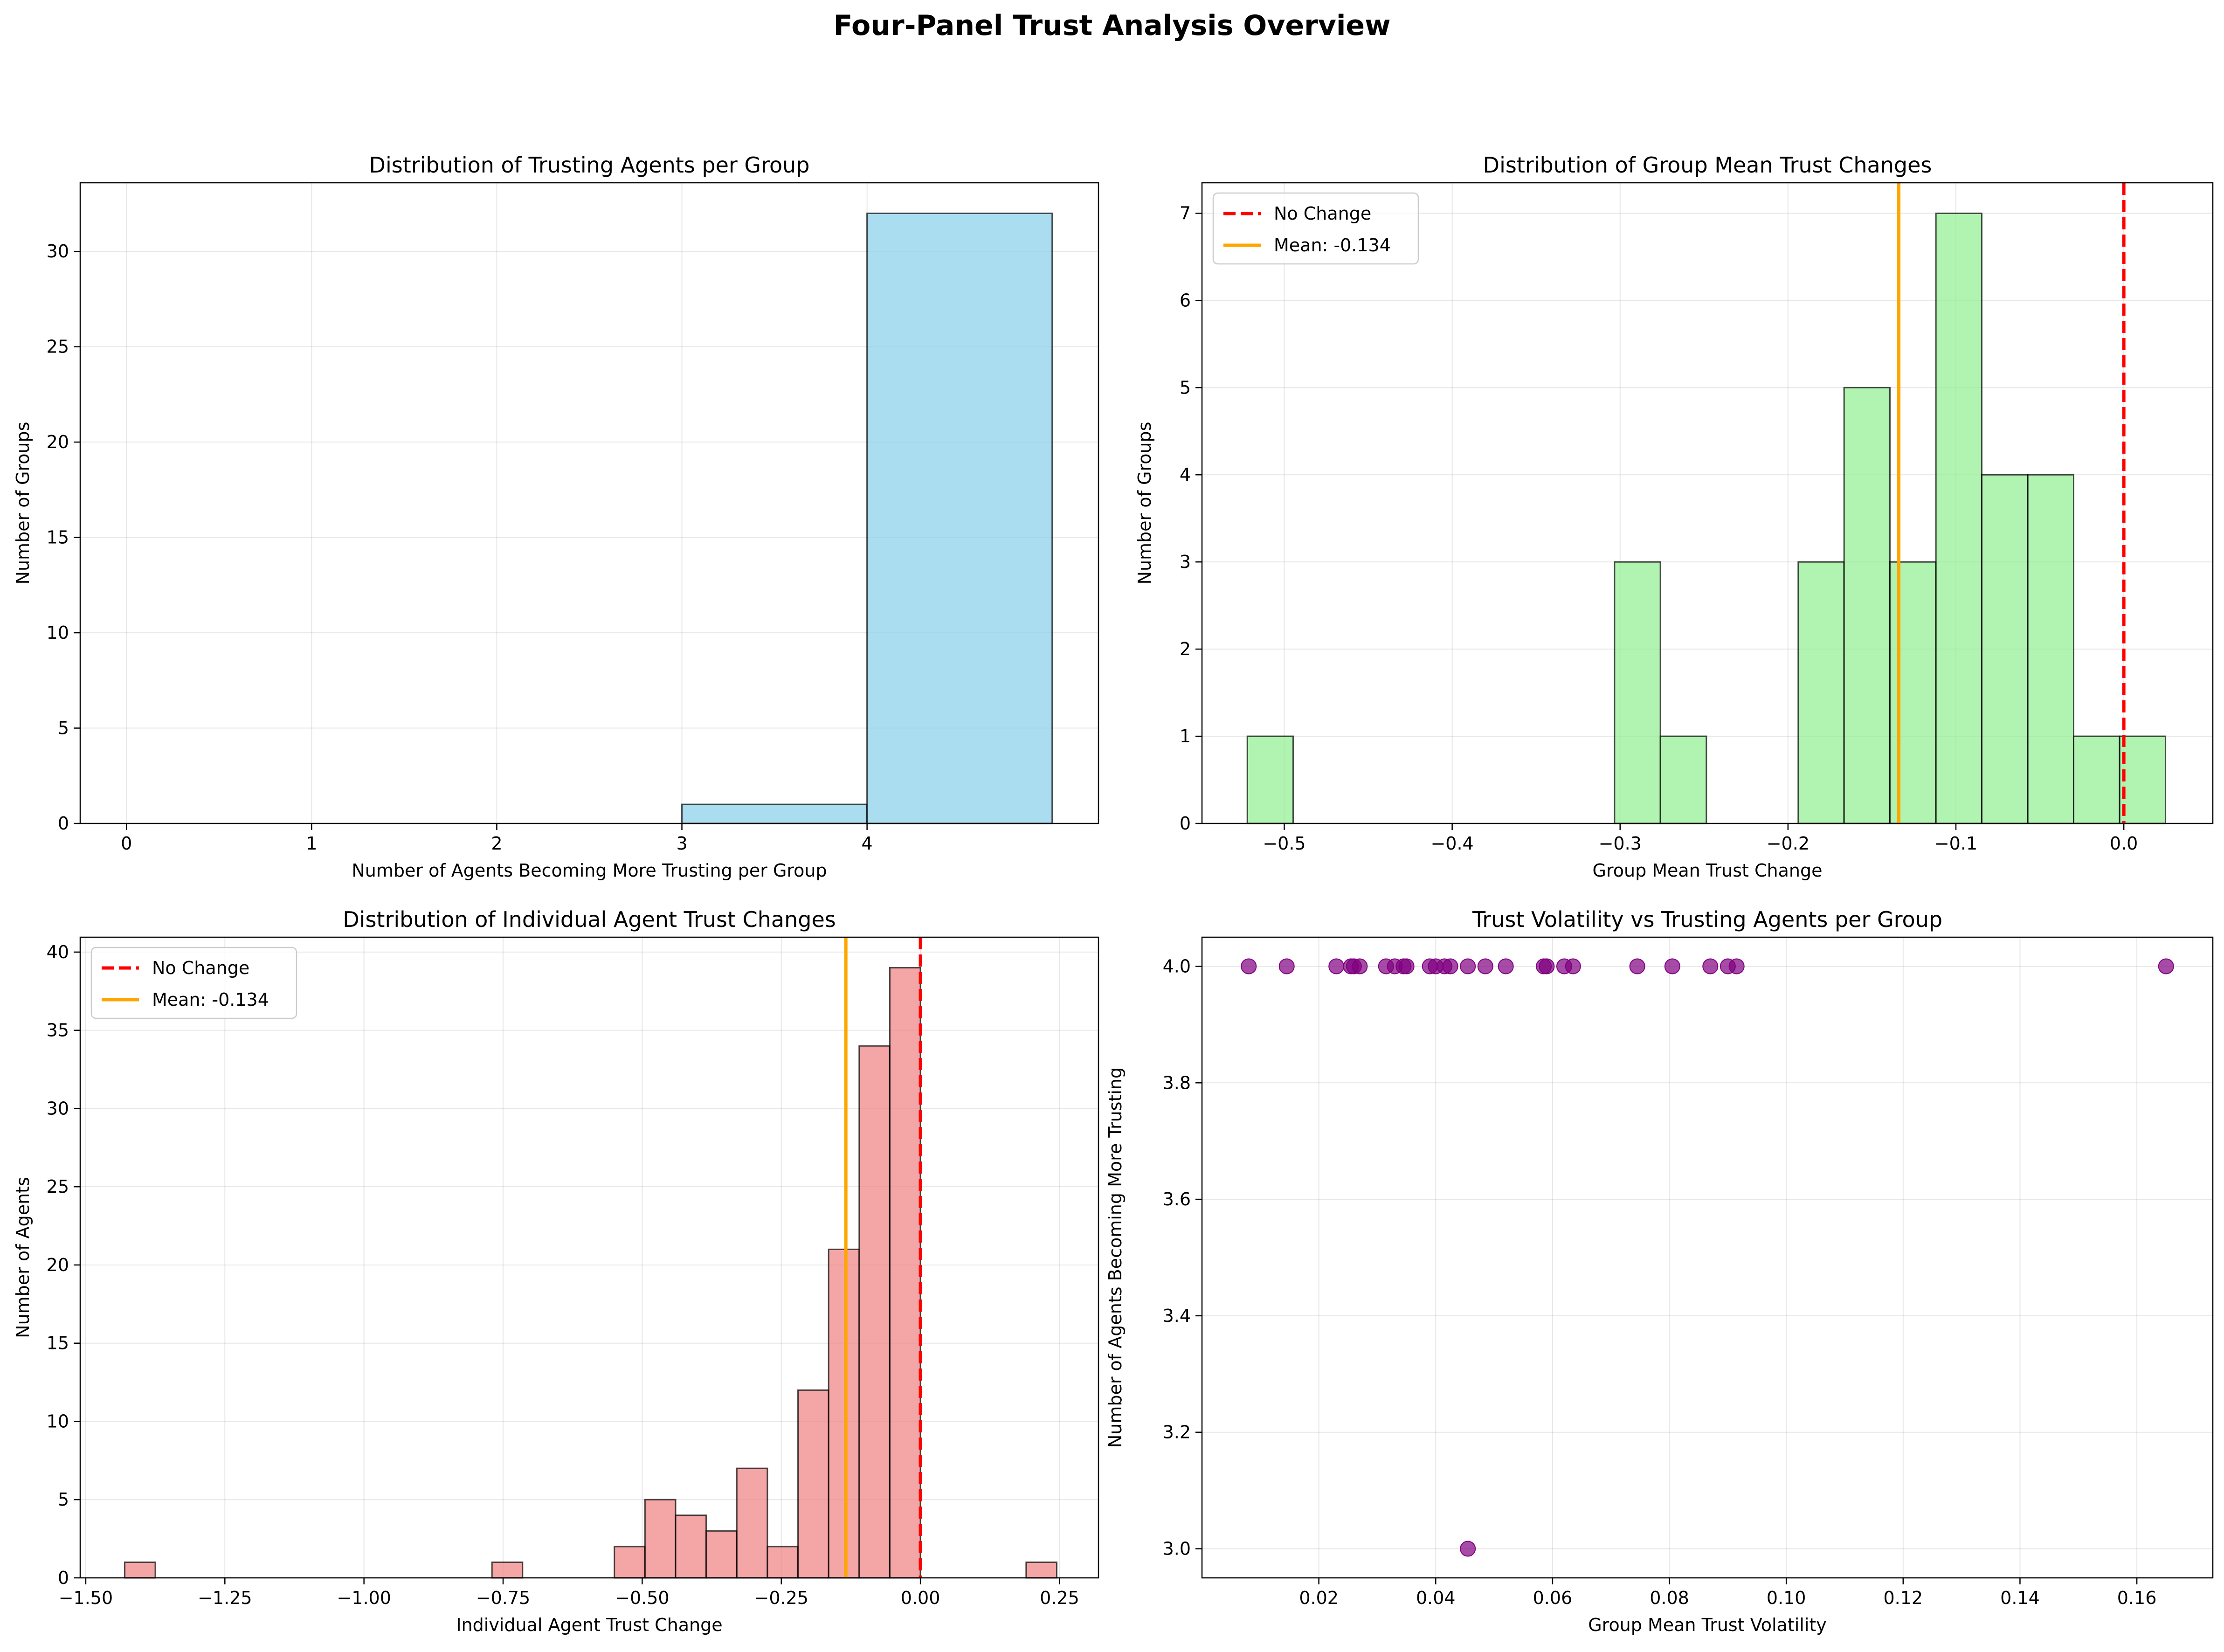 The image size is (2224, 1652). I want to click on y-tick-label: 25, so click(58, 1186).